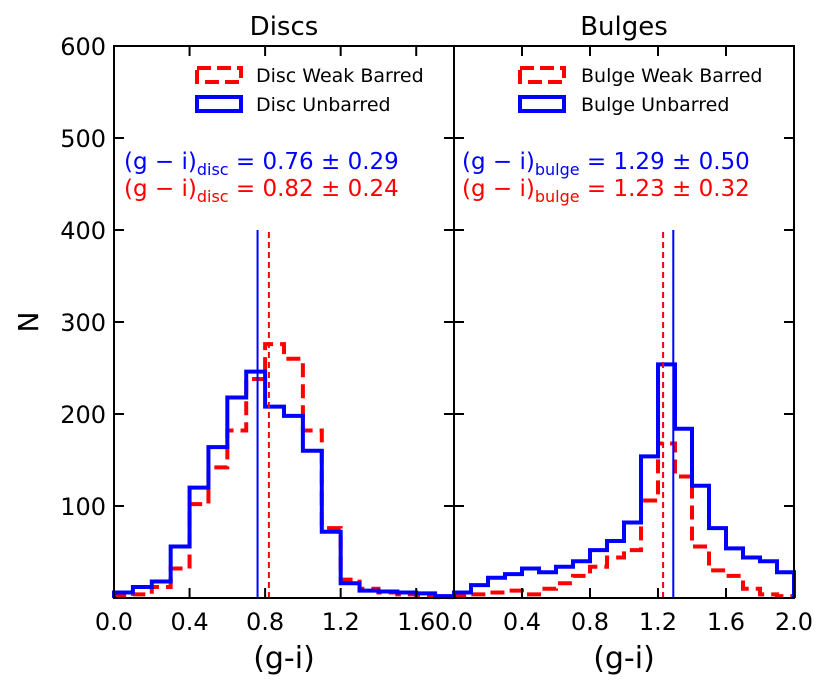  Describe the element at coordinates (309, 90) in the screenshot. I see `discs-legend: Disc Weak Barred Disc Unbarred` at that location.